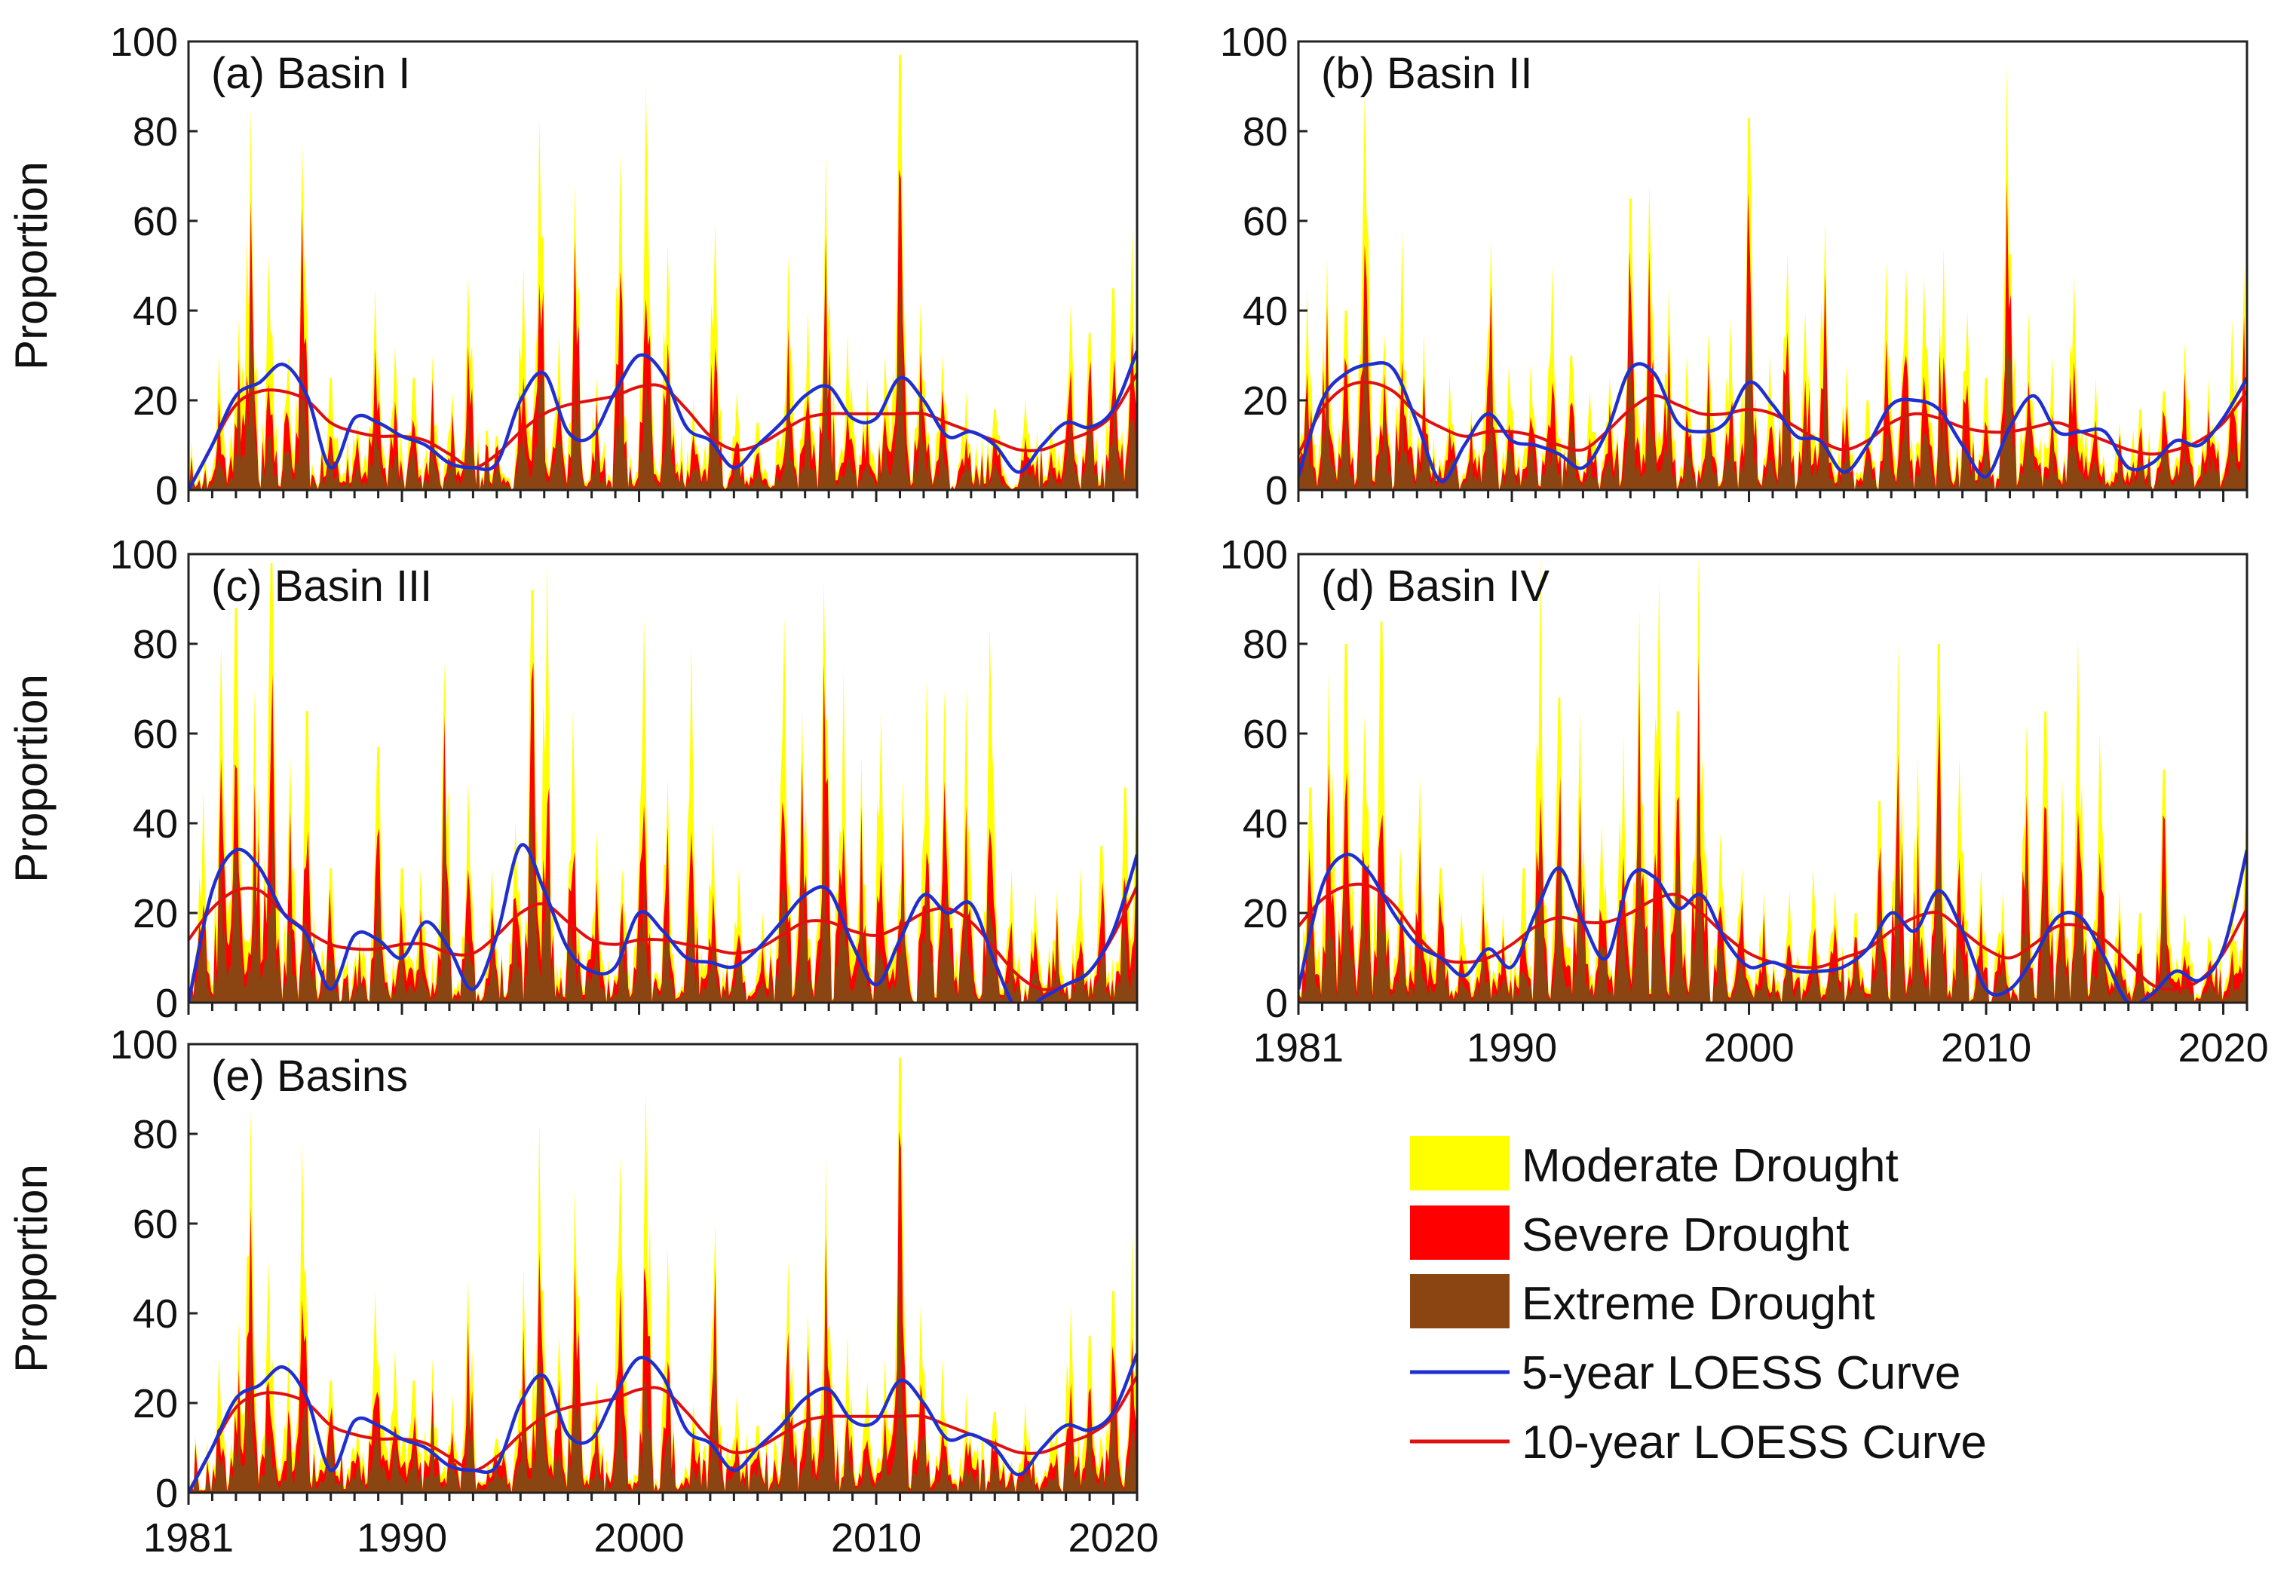  I want to click on panel-title: (a) Basin I, so click(310, 73).